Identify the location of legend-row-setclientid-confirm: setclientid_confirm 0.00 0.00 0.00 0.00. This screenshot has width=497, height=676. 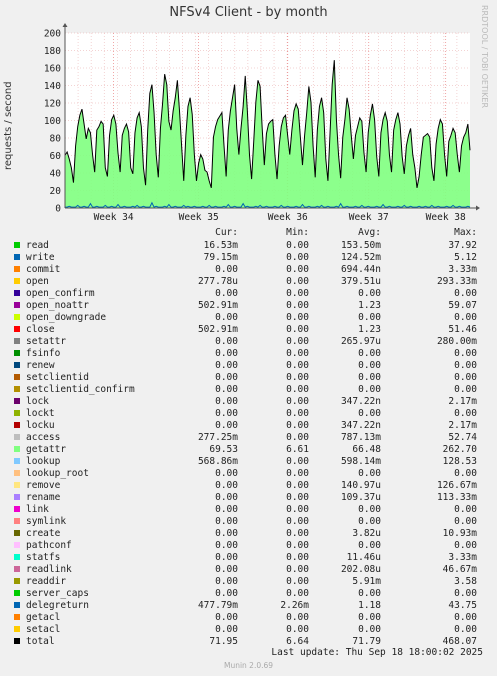
(248, 390).